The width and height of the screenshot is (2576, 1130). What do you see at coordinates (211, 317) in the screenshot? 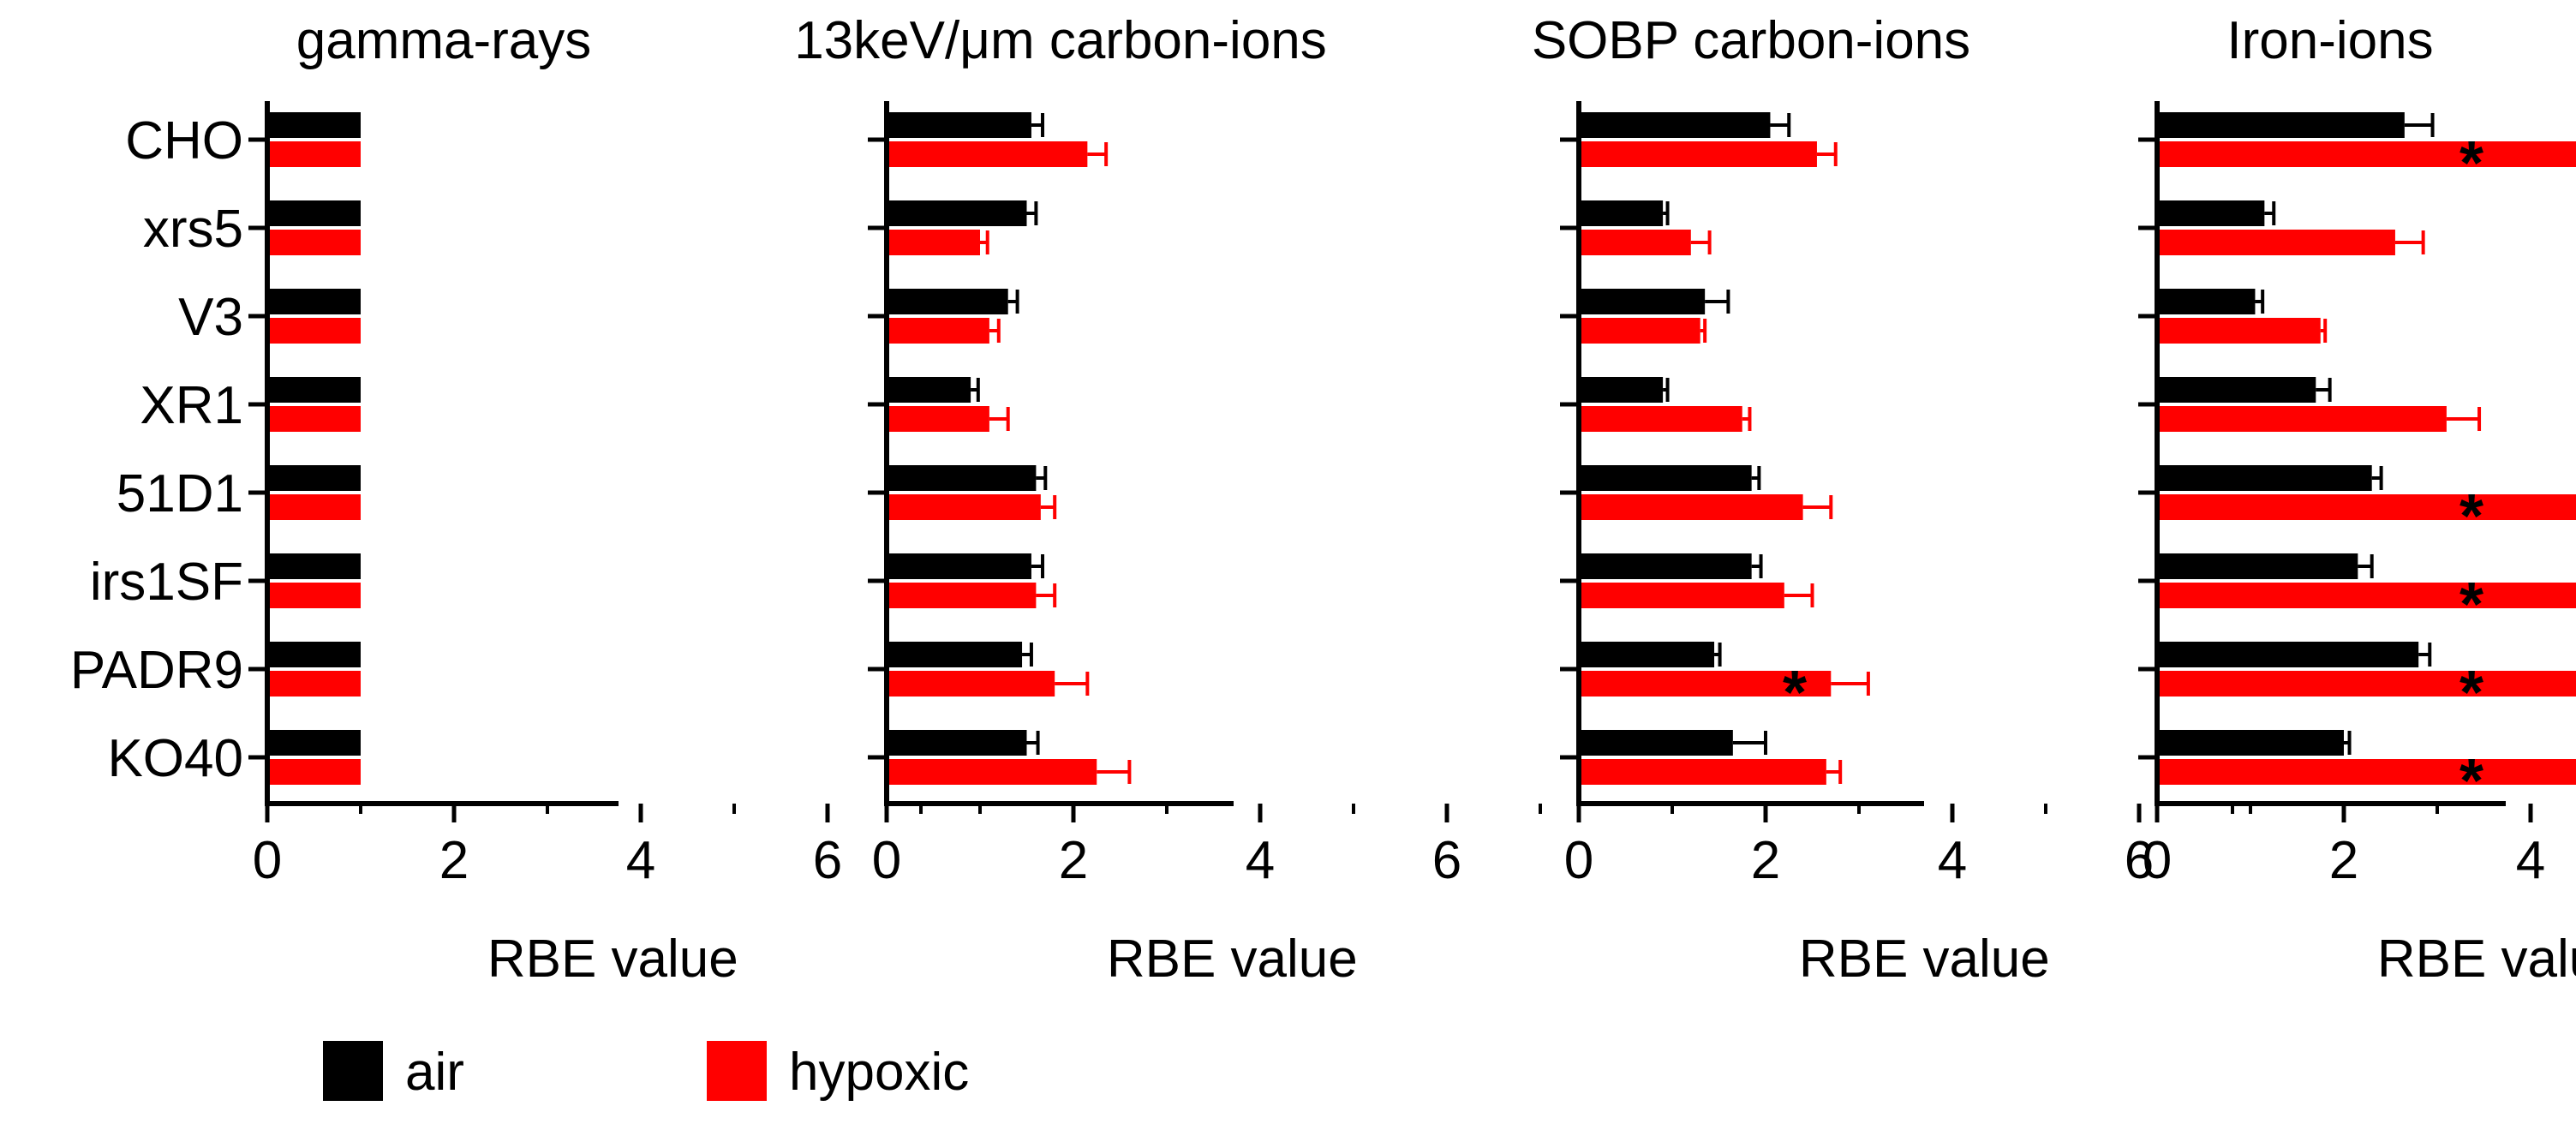
I see `category-label: V3` at bounding box center [211, 317].